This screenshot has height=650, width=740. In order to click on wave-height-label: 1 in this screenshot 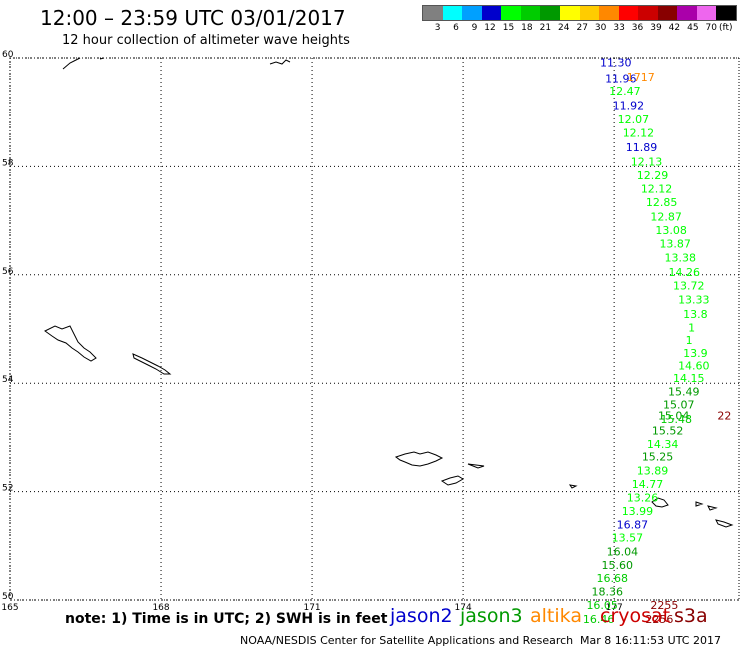, I will do `click(689, 340)`.